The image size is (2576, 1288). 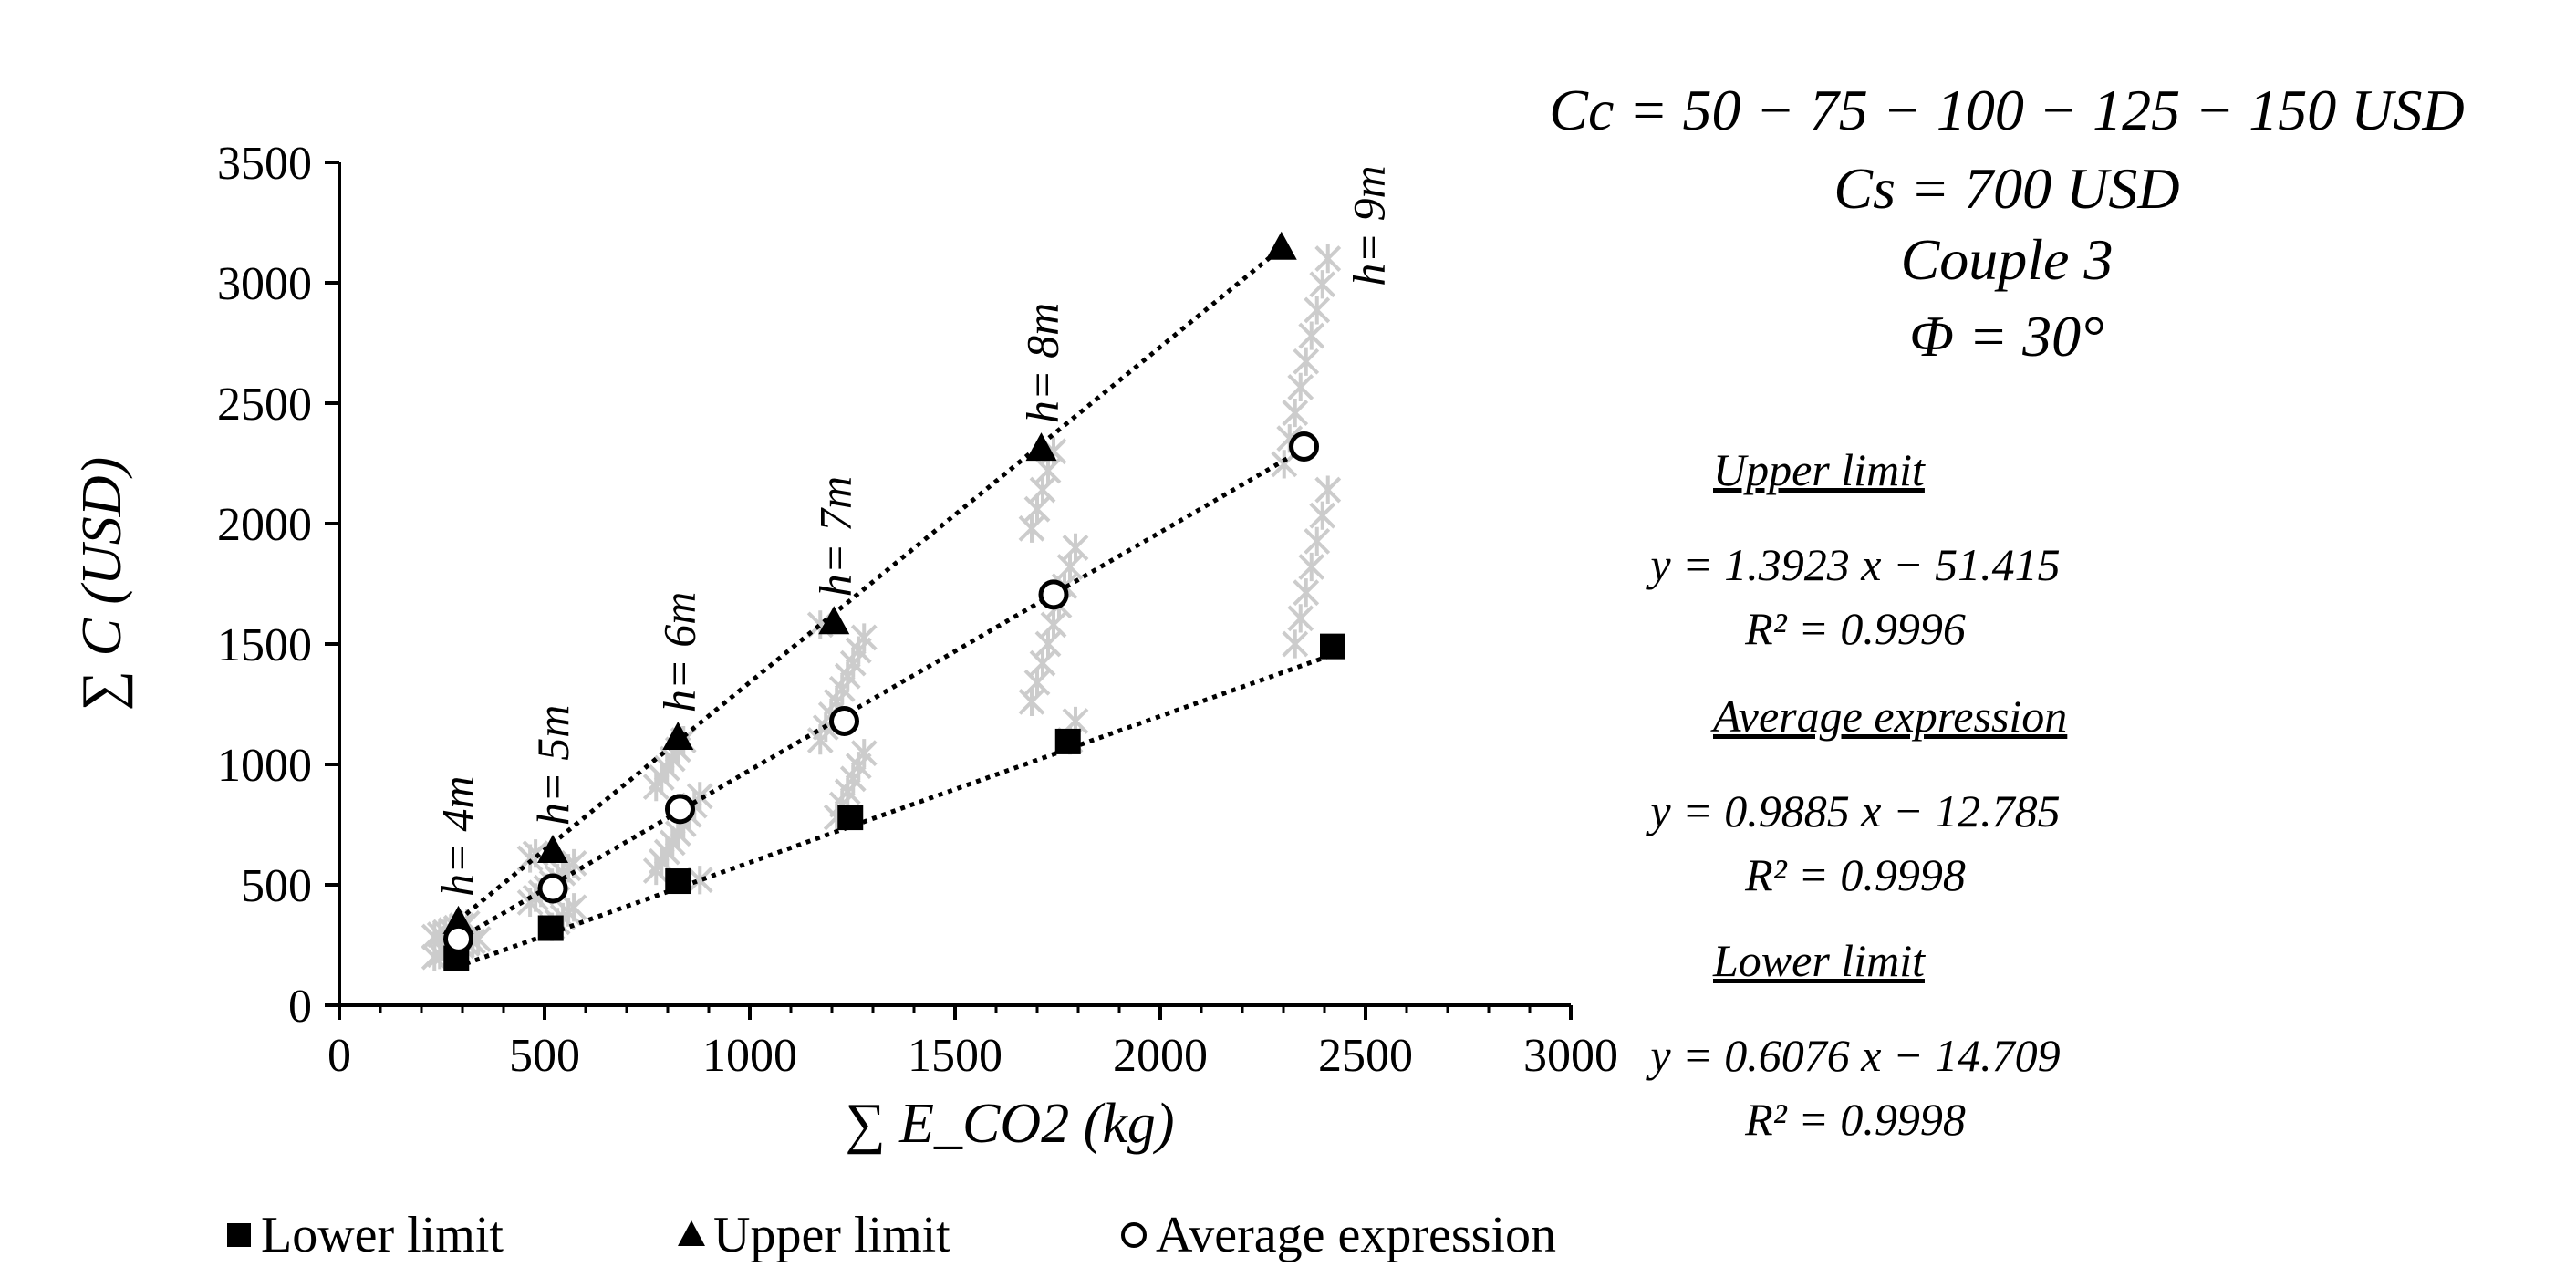 I want to click on x-tick-label: 2000, so click(x=1160, y=1056).